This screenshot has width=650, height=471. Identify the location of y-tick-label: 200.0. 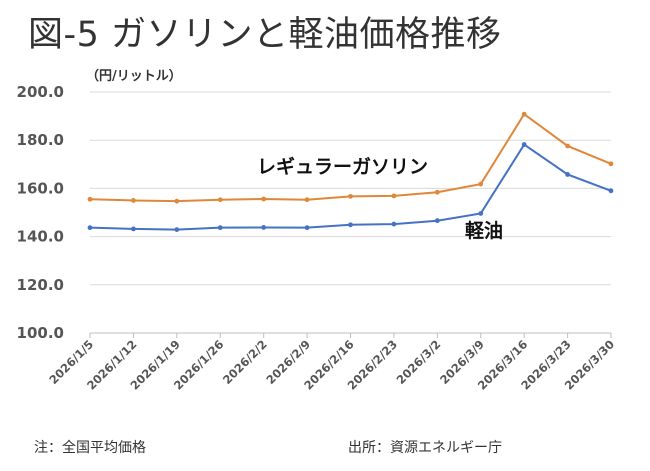
(40, 92).